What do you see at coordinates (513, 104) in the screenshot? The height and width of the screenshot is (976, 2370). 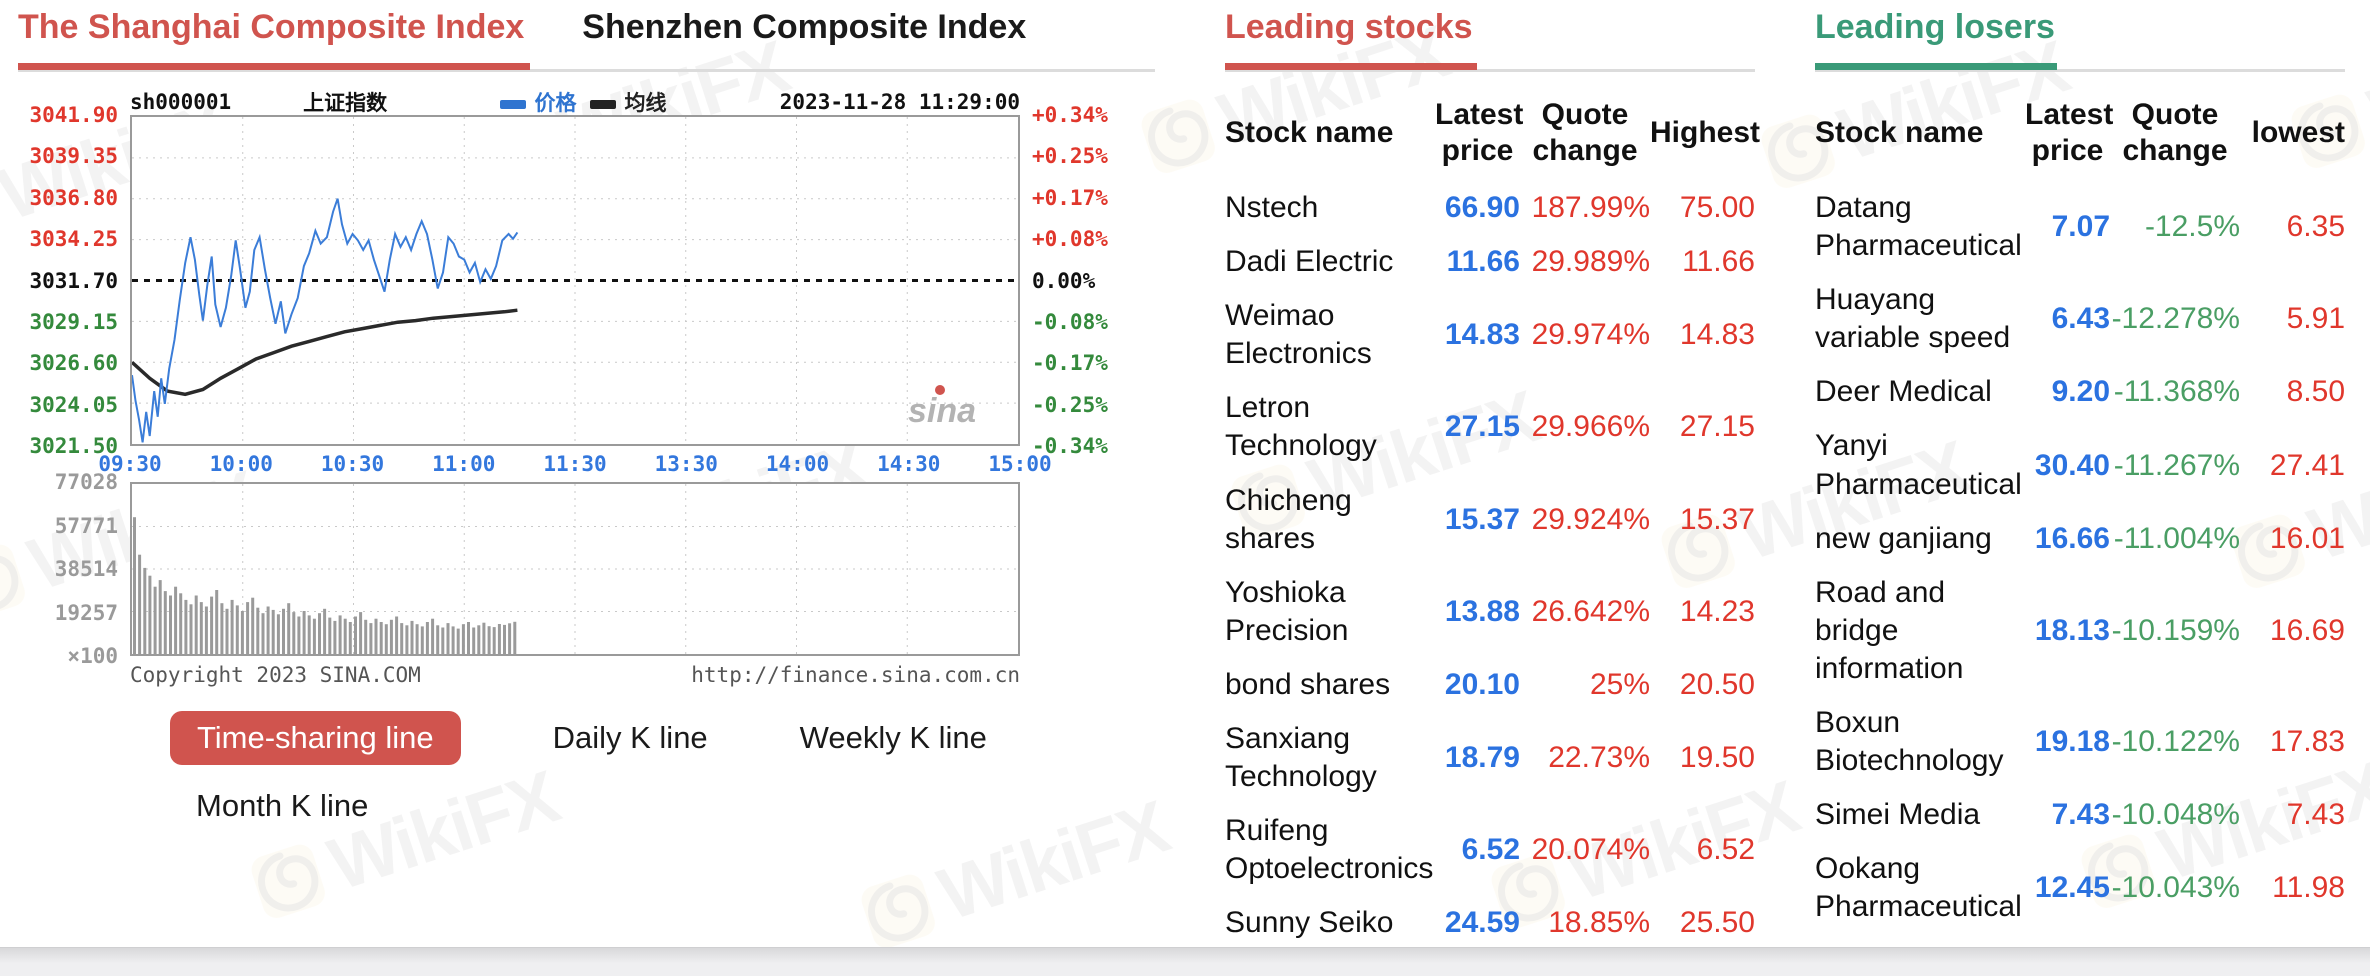 I see `price-dash-icon` at bounding box center [513, 104].